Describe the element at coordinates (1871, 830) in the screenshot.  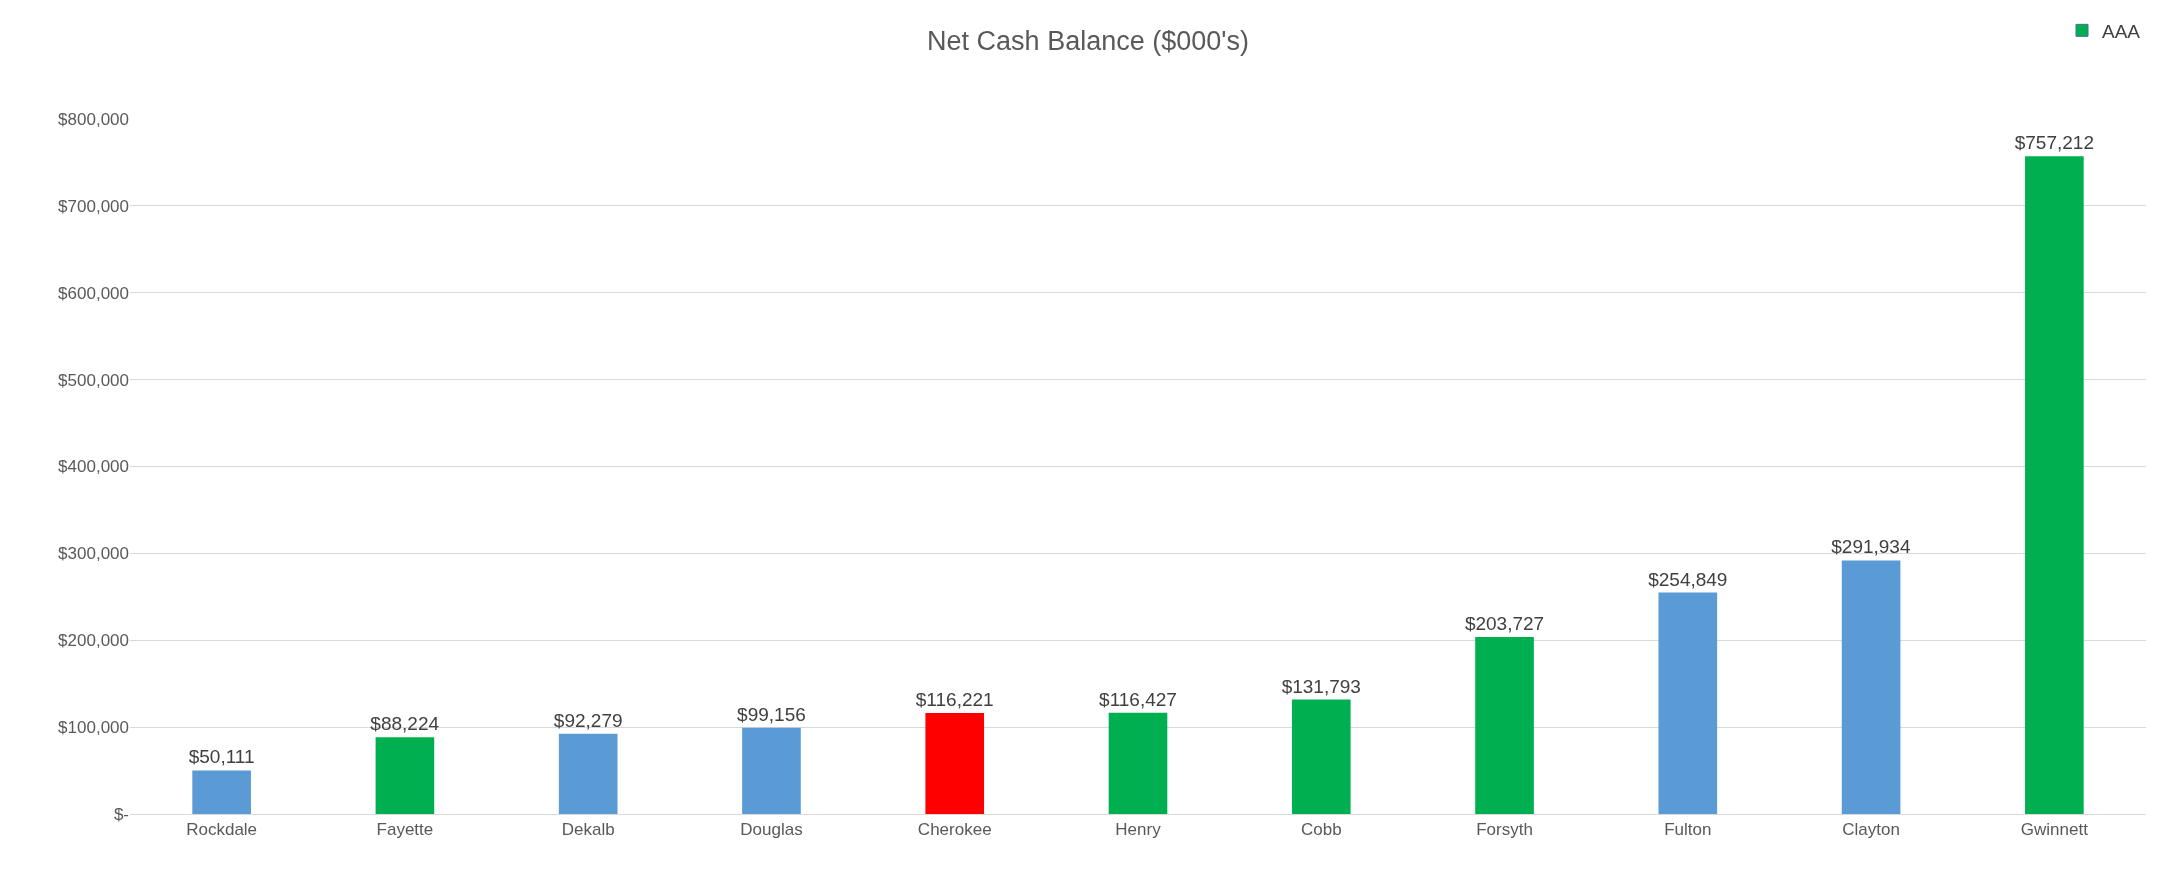
I see `x-tick-label: Clayton` at that location.